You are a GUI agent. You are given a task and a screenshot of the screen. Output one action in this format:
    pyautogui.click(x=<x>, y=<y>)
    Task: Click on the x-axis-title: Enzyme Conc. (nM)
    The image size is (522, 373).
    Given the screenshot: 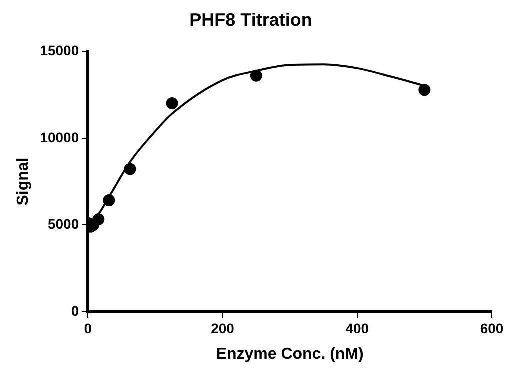 What is the action you would take?
    pyautogui.click(x=290, y=354)
    